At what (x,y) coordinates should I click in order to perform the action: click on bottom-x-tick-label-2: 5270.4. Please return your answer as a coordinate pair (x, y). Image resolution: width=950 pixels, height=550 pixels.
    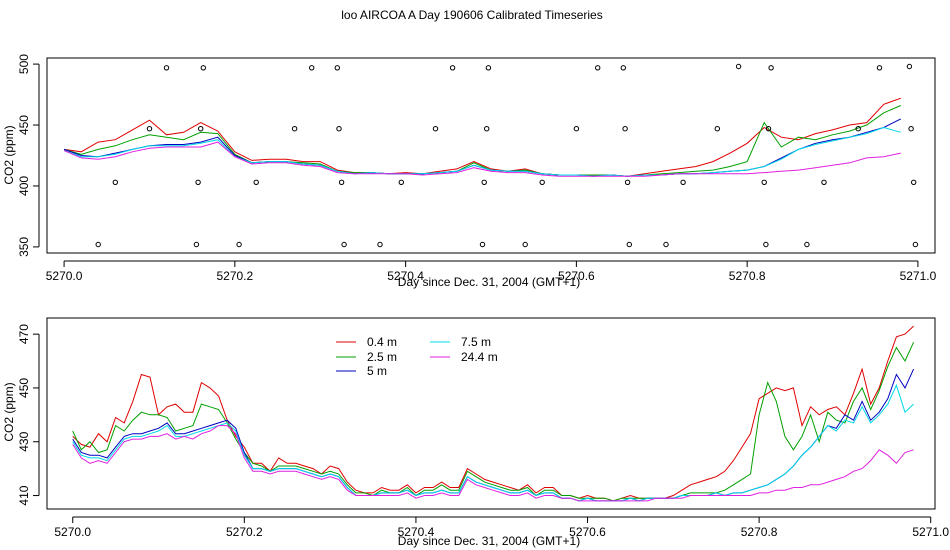
    Looking at the image, I should click on (416, 532).